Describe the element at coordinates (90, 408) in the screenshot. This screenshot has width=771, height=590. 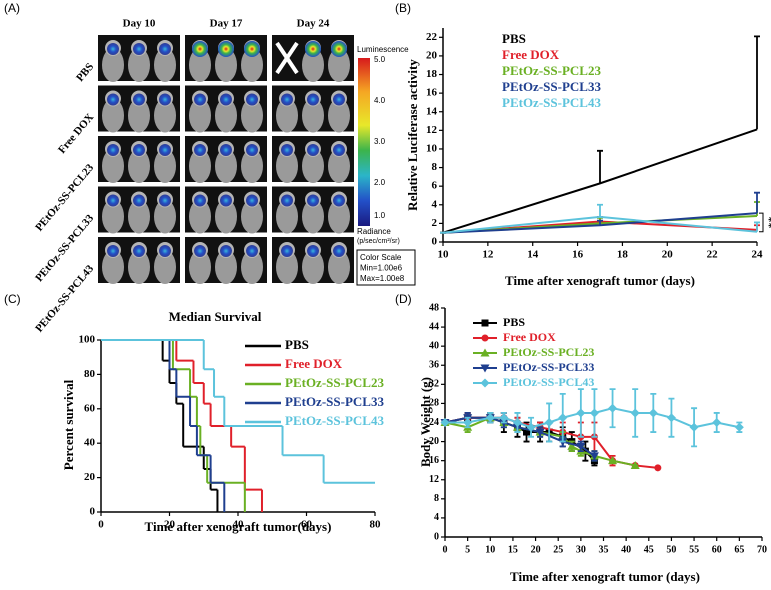
I see `y-tick-label: 60` at that location.